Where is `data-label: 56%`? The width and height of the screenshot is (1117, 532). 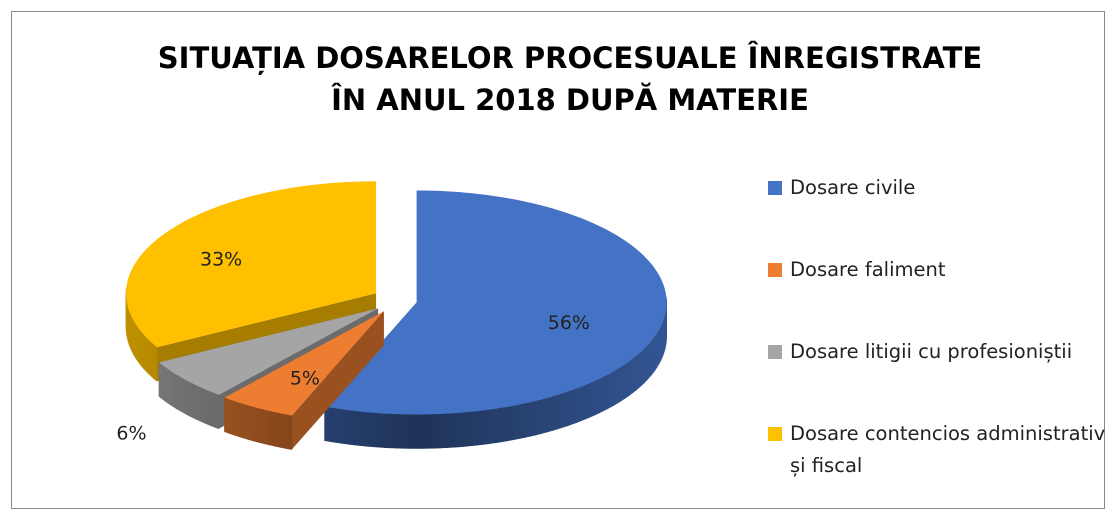 data-label: 56% is located at coordinates (569, 323).